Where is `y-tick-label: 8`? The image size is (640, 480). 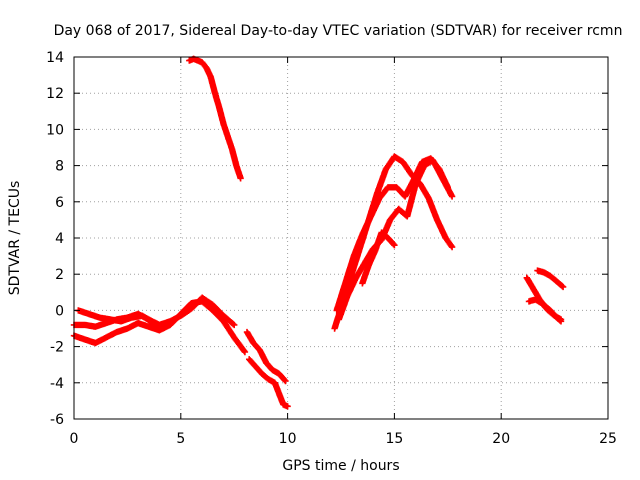 y-tick-label: 8 is located at coordinates (59, 167).